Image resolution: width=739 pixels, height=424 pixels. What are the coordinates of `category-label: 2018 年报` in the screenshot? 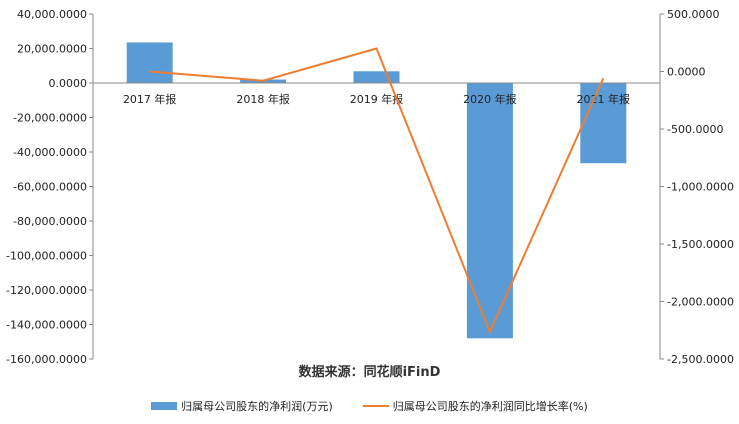 It's located at (263, 99).